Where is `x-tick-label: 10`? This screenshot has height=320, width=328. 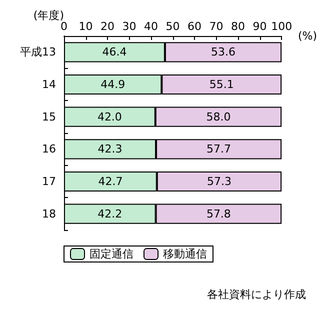 x-tick-label: 10 is located at coordinates (85, 26).